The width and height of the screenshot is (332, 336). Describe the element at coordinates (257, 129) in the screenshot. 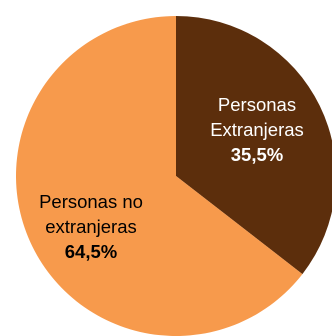

I see `slice-label-extranjeras-line-2: Extranjeras` at that location.